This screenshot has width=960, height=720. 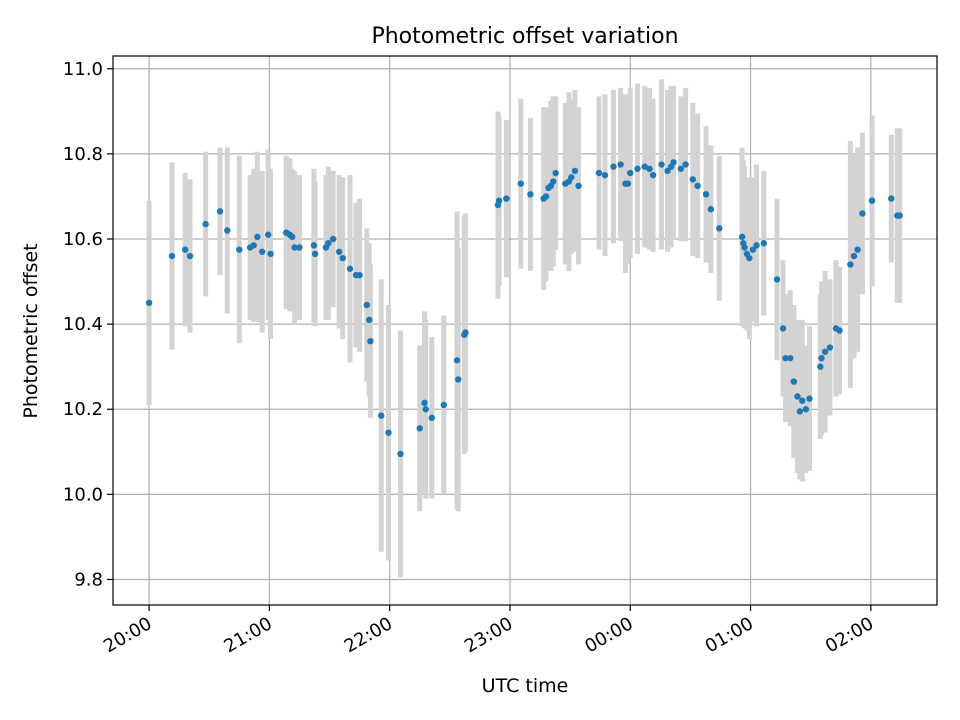 What do you see at coordinates (83, 324) in the screenshot?
I see `y-tick-label: 10.4` at bounding box center [83, 324].